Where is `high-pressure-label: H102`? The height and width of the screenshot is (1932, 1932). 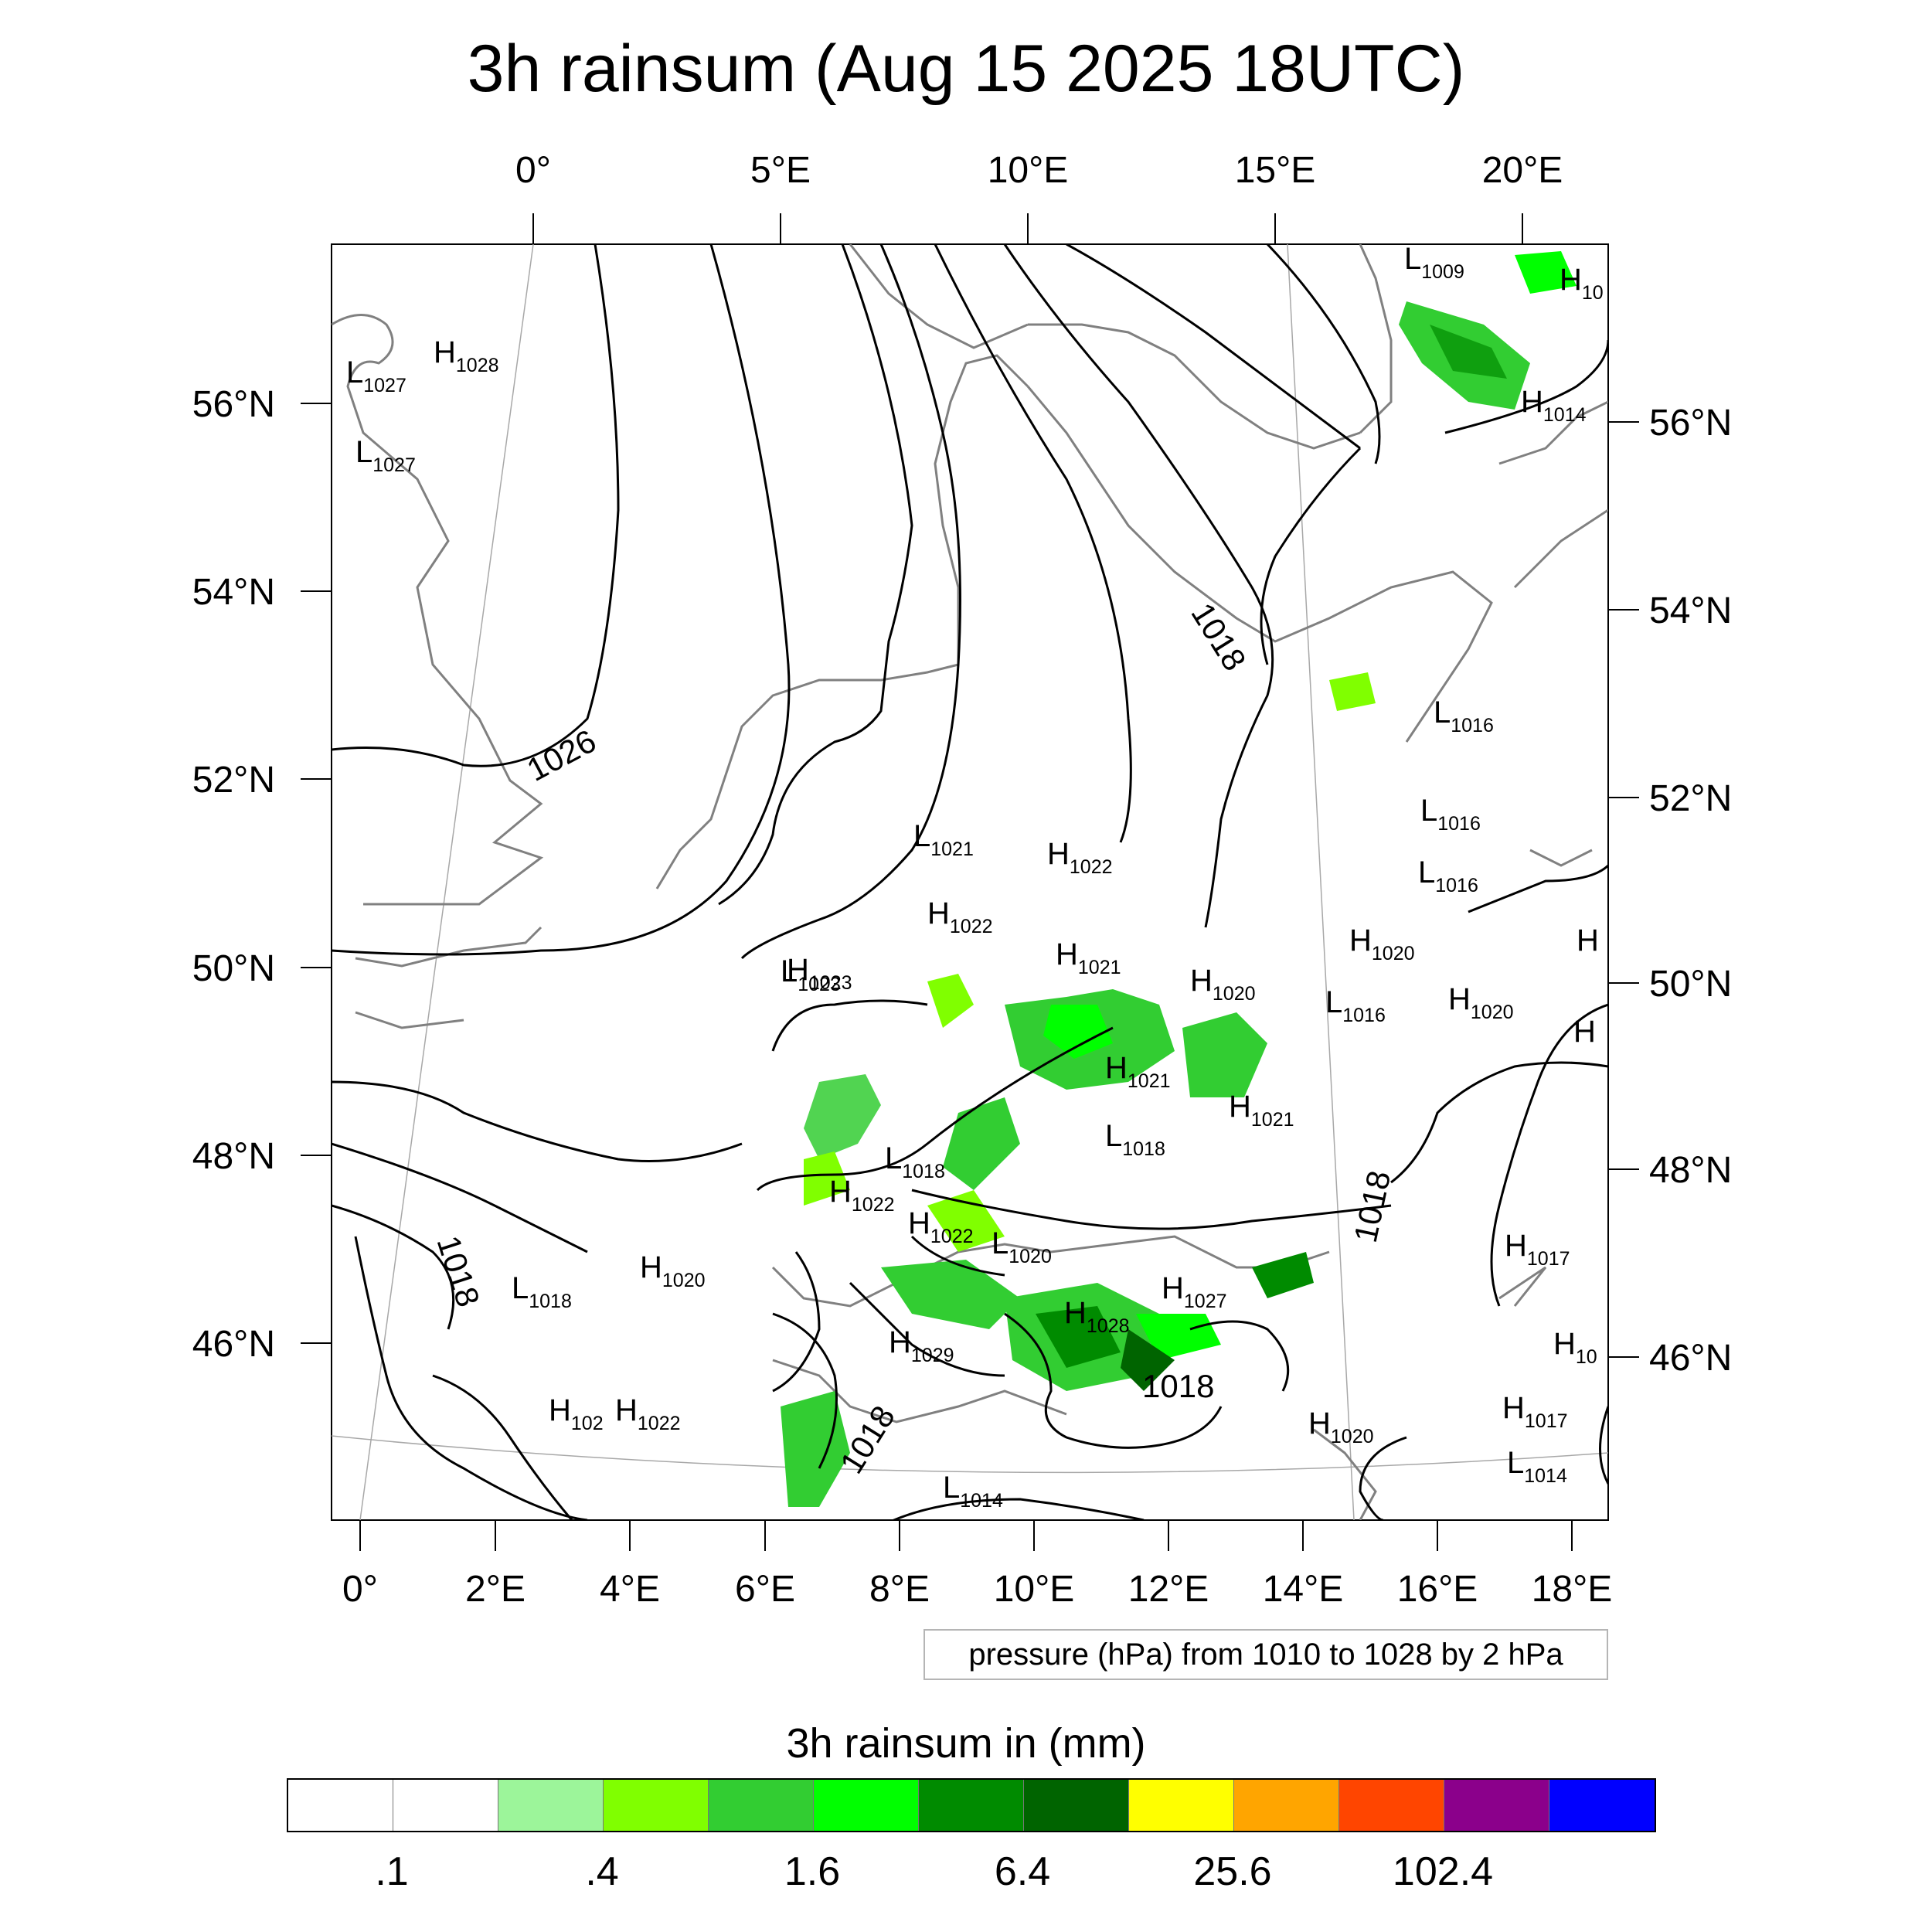 high-pressure-label: H102 is located at coordinates (577, 1413).